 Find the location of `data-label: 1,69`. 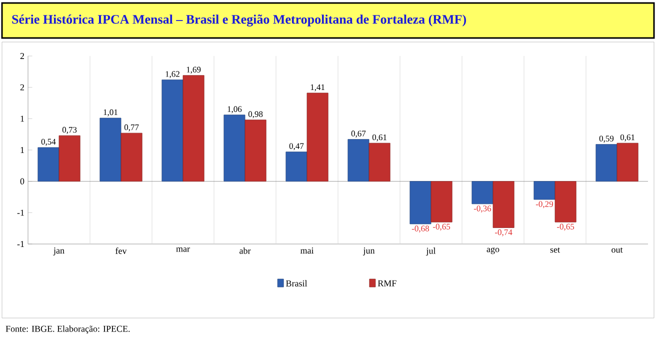

data-label: 1,69 is located at coordinates (193, 70).